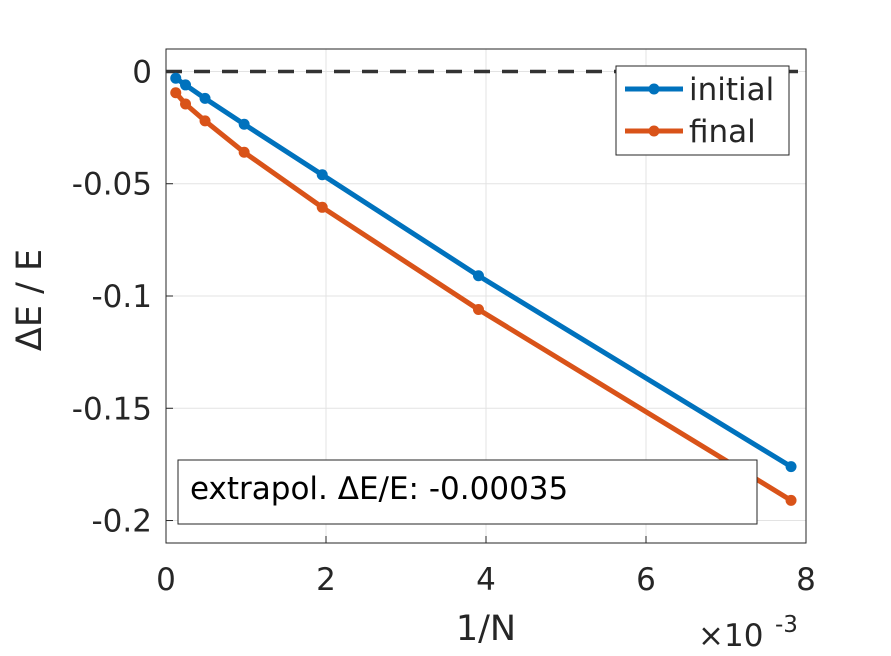  I want to click on legend-box, so click(702, 110).